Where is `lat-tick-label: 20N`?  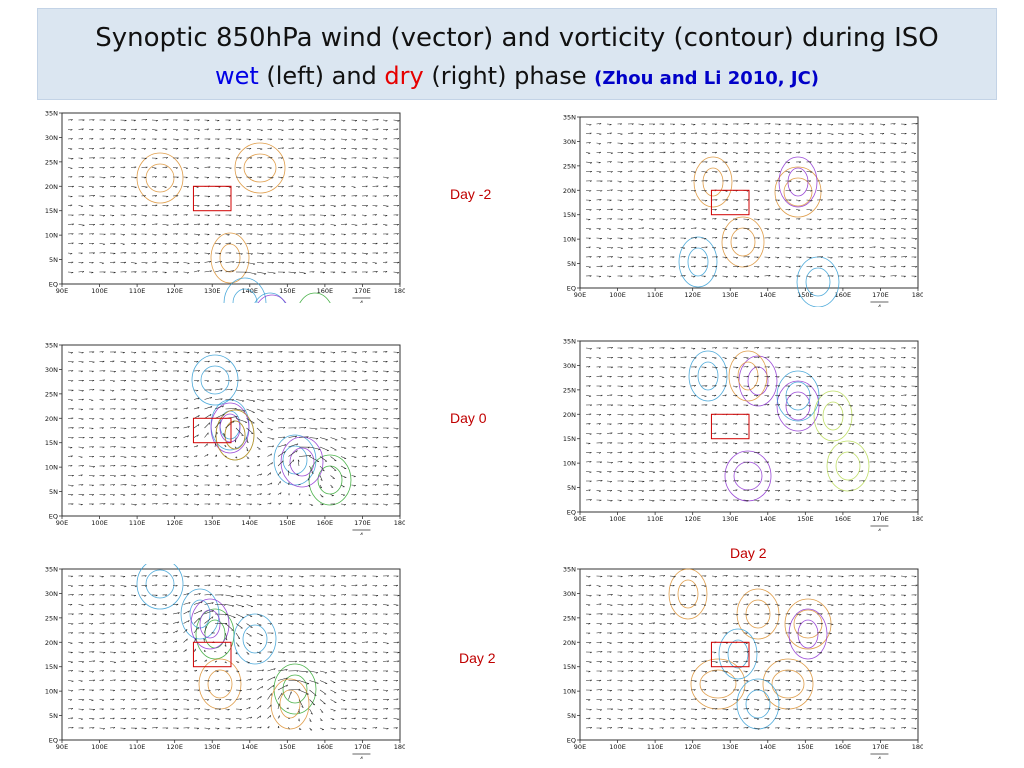
lat-tick-label: 20N is located at coordinates (51, 187).